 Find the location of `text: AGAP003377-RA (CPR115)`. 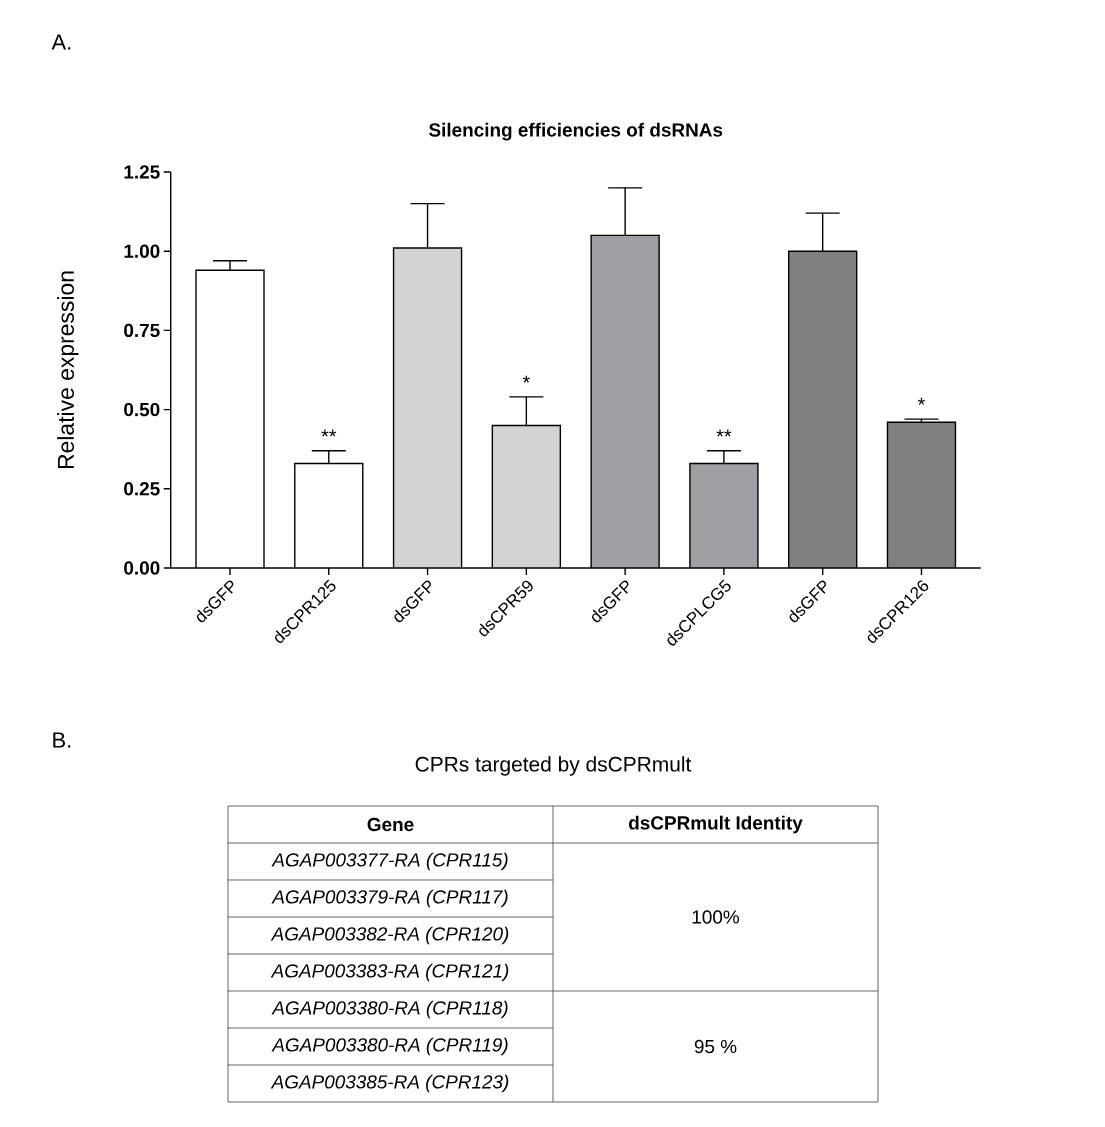

text: AGAP003377-RA (CPR115) is located at coordinates (389, 861).